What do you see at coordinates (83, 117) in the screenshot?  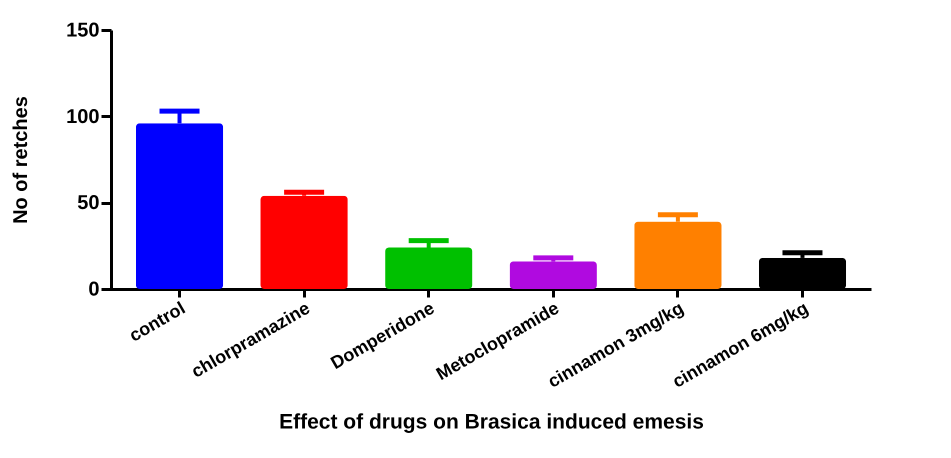 I see `y-tick-label: 100` at bounding box center [83, 117].